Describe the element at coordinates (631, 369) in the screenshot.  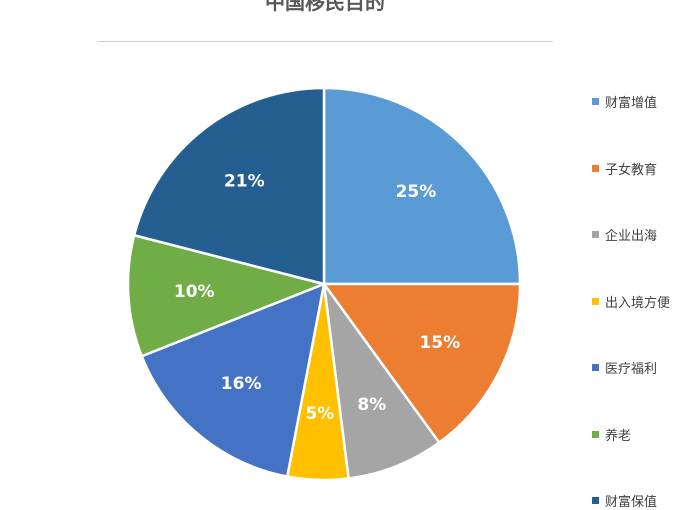
I see `legend-label-4: 医疗福利` at that location.